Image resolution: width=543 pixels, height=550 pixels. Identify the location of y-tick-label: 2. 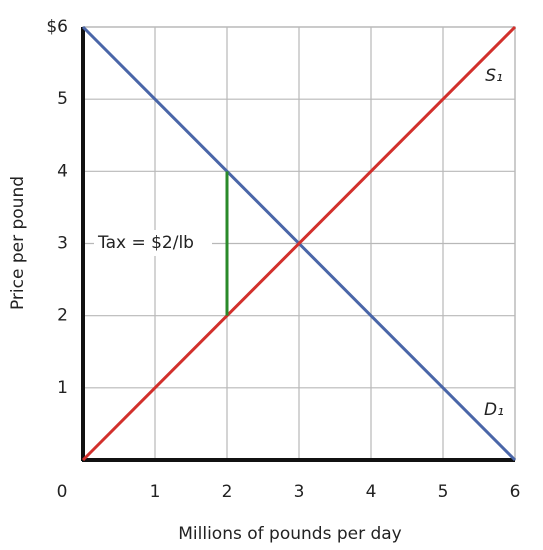
(62, 316).